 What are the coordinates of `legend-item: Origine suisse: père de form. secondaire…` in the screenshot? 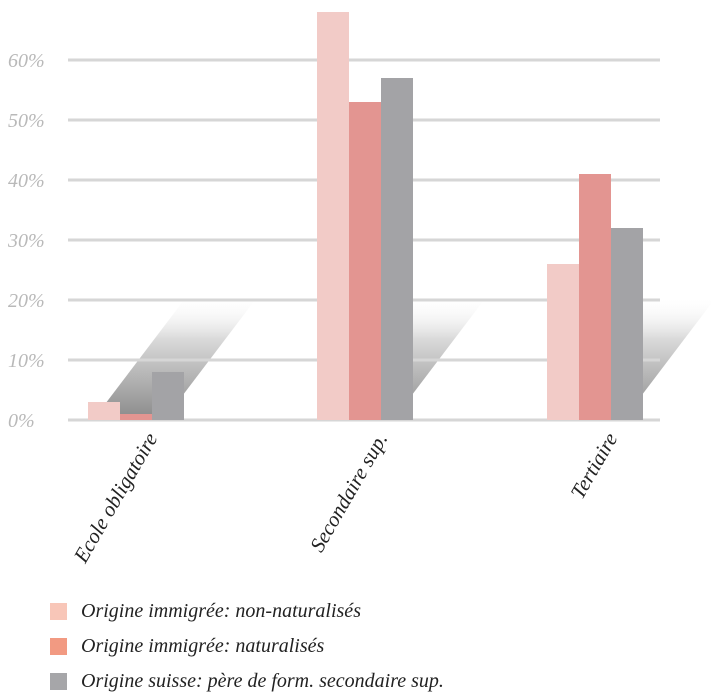 It's located at (375, 681).